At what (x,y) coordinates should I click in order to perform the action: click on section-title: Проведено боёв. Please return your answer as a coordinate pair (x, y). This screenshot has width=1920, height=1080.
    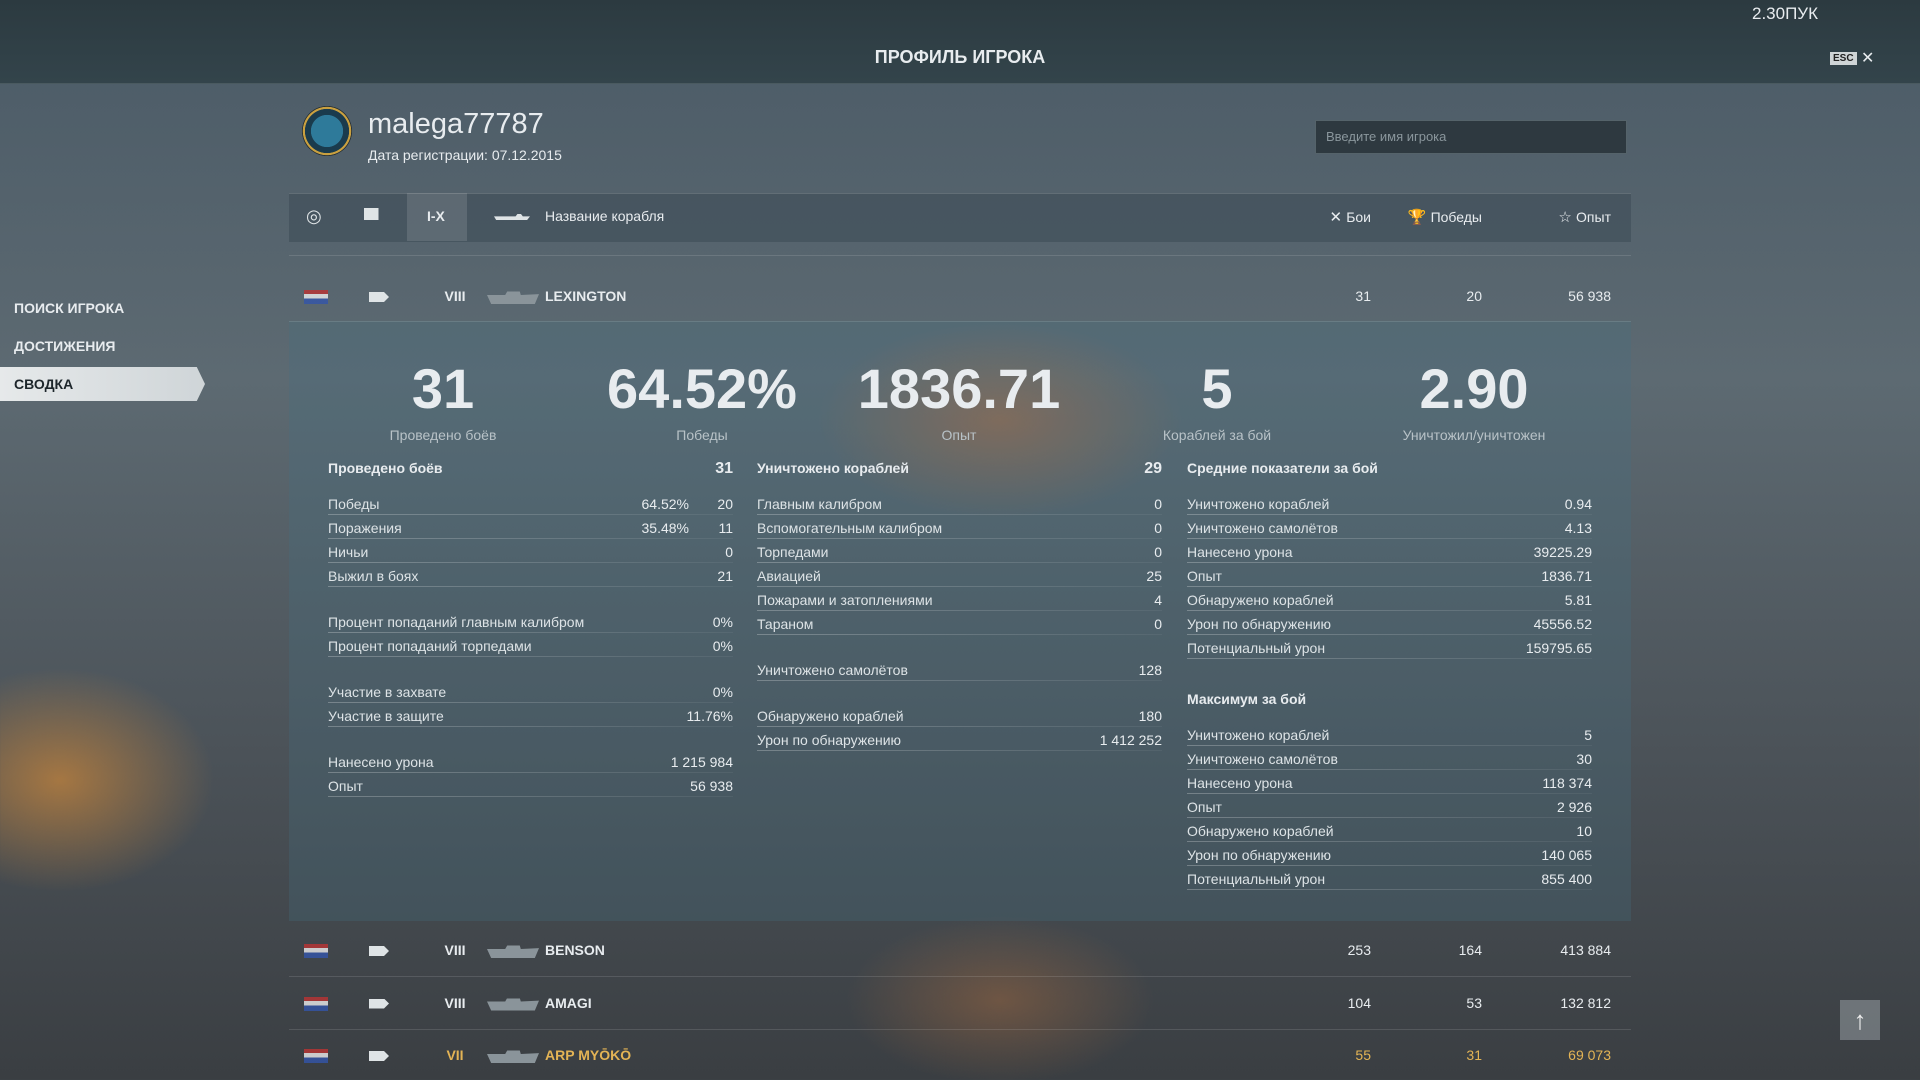
    Looking at the image, I should click on (385, 468).